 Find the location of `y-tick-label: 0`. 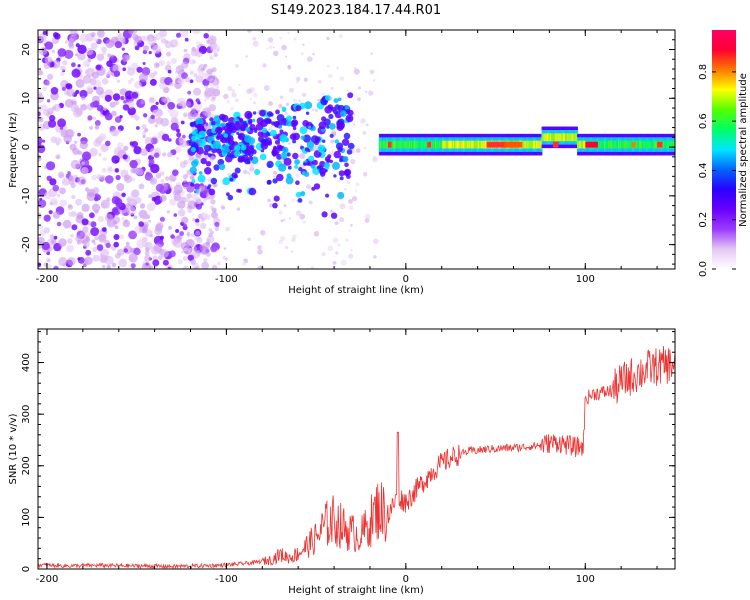

y-tick-label: 0 is located at coordinates (26, 147).